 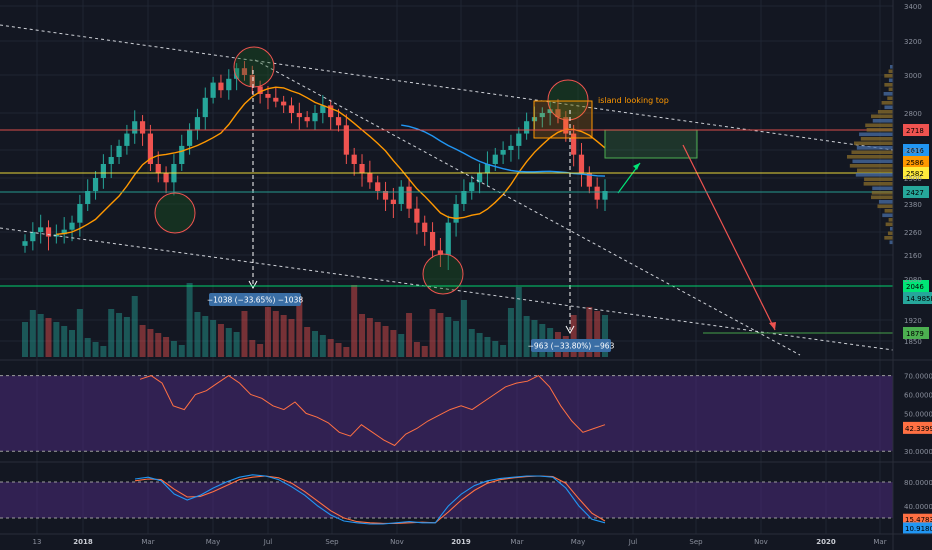 I want to click on stoch-band, so click(x=446, y=500).